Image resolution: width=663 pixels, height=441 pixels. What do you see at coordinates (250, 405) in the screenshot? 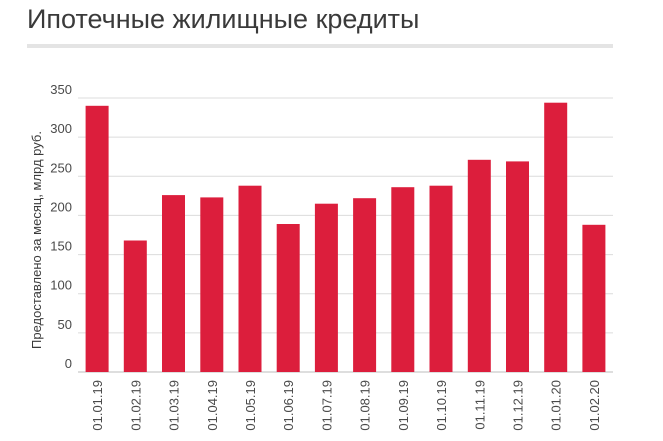
I see `x-tick-label: 01.05.19` at bounding box center [250, 405].